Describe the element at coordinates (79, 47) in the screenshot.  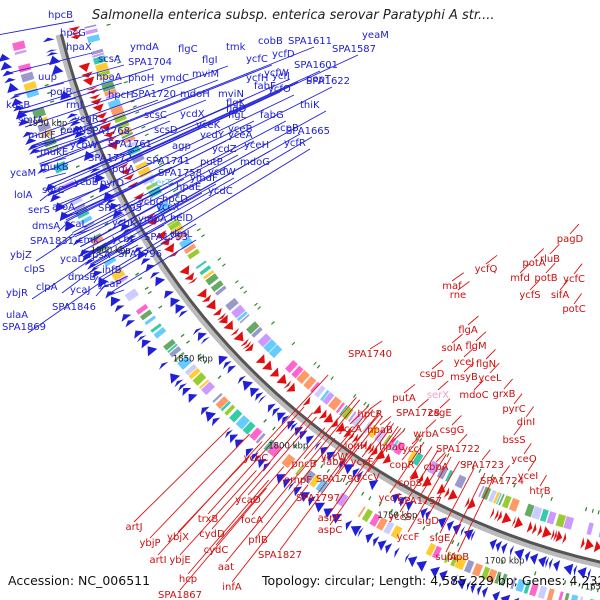
I see `plus-gene-label: hpaX` at that location.